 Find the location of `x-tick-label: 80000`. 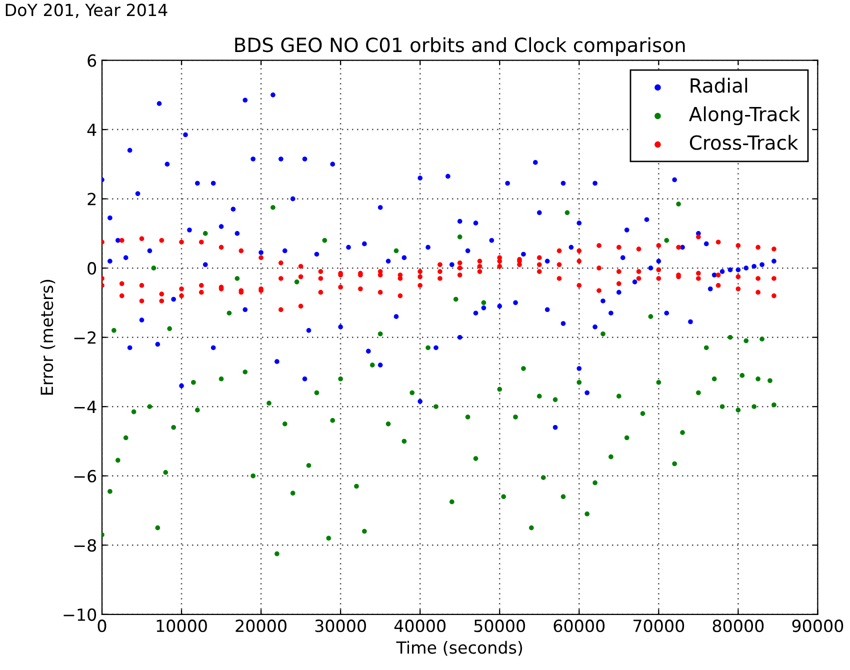

x-tick-label: 80000 is located at coordinates (738, 626).